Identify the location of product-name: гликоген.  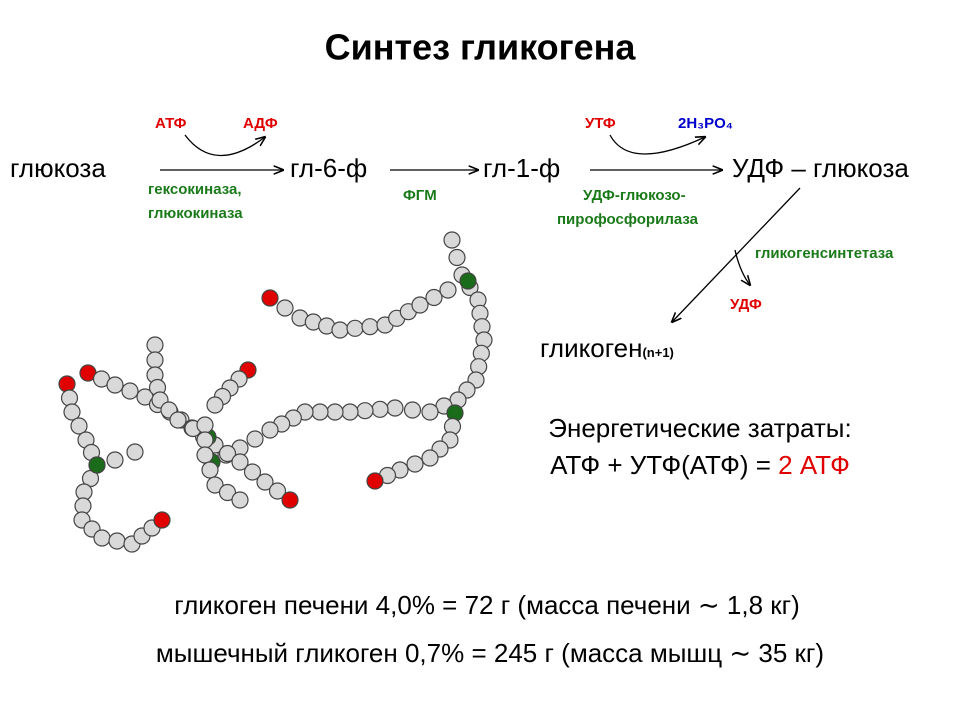
(591, 348).